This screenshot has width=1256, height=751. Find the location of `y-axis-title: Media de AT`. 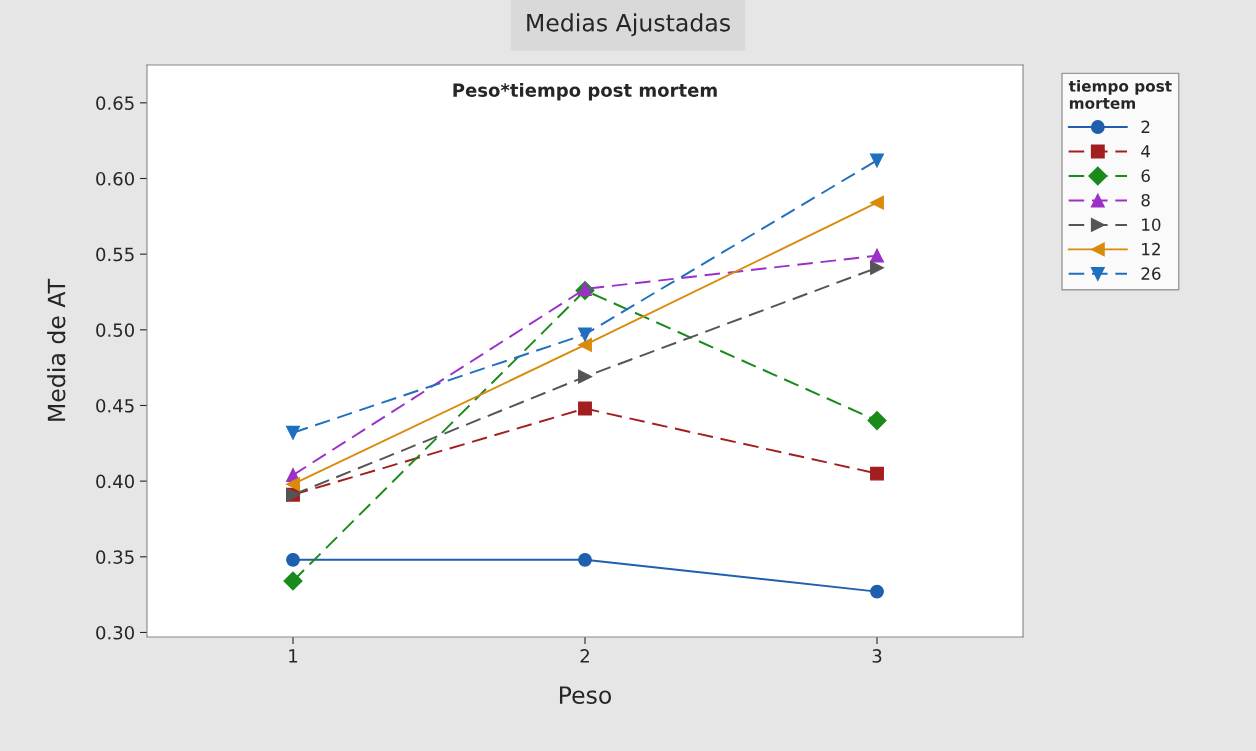

y-axis-title: Media de AT is located at coordinates (56, 349).